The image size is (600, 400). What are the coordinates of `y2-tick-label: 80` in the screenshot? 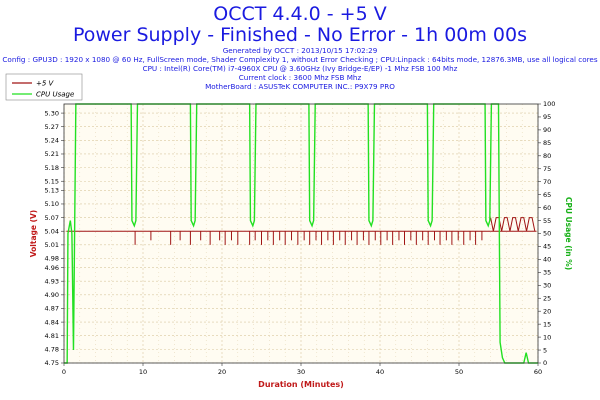 It's located at (547, 156).